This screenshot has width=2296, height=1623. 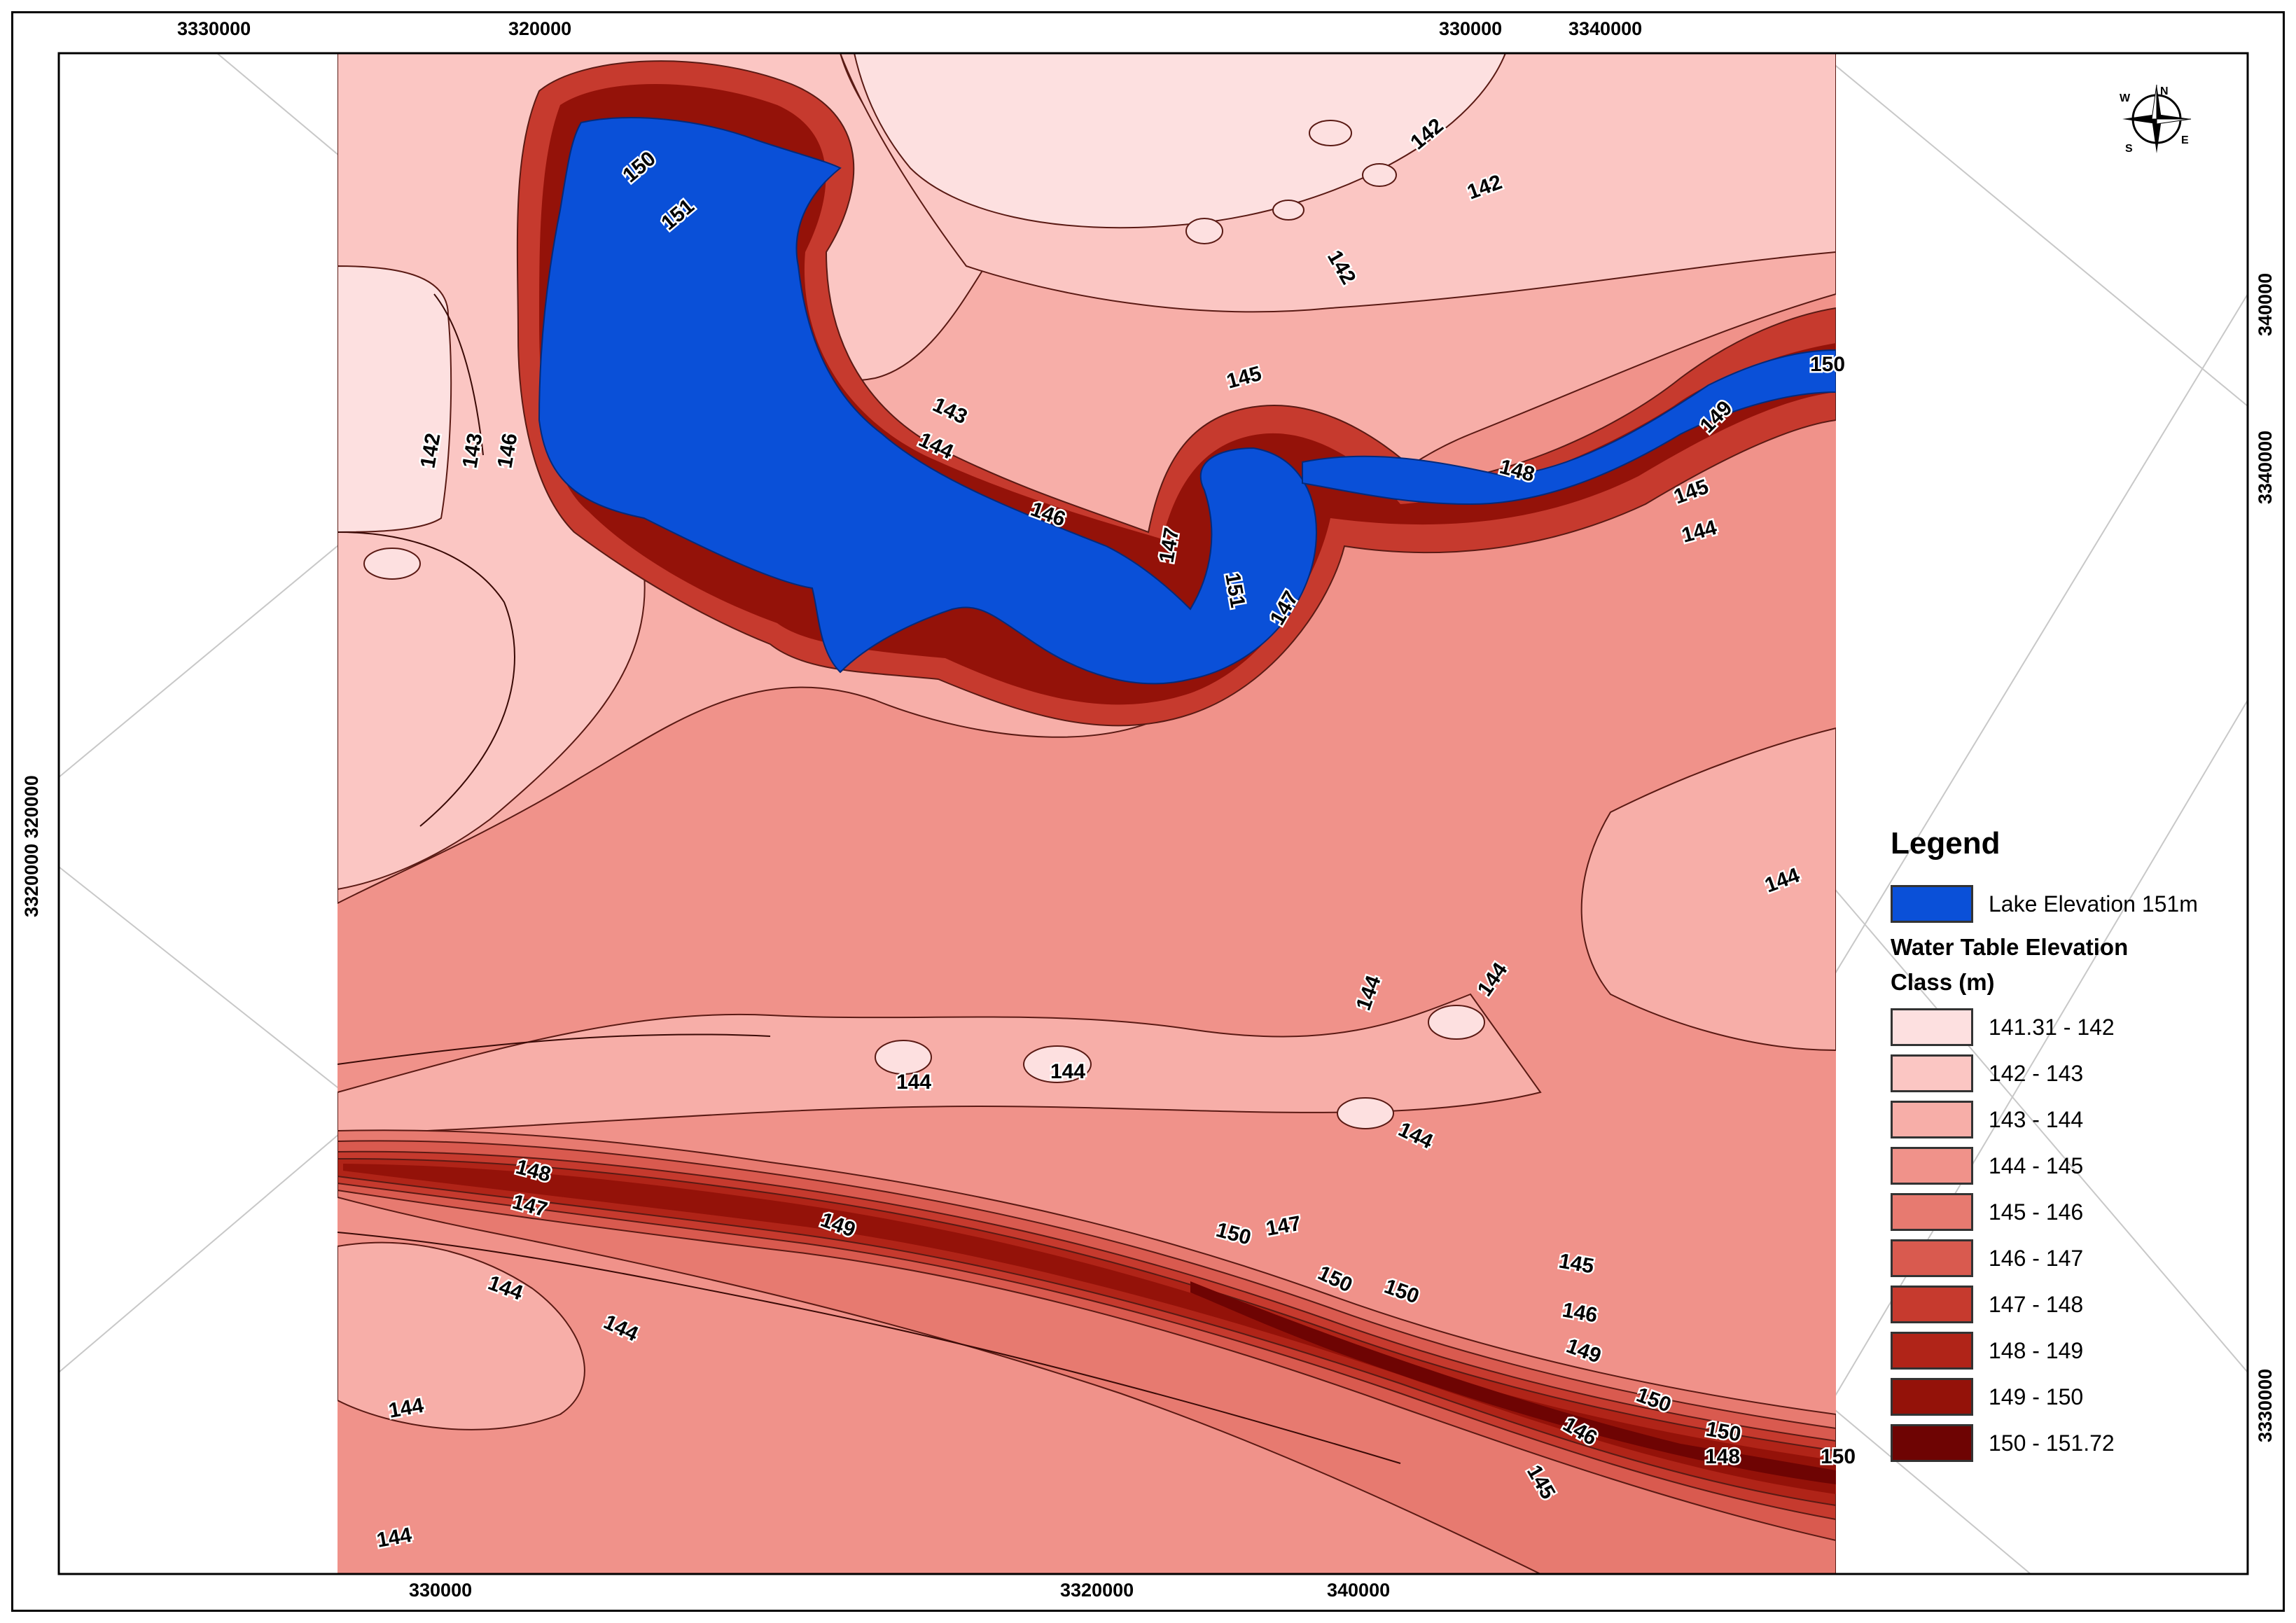 I want to click on coord-top-3: 330000, so click(x=1471, y=28).